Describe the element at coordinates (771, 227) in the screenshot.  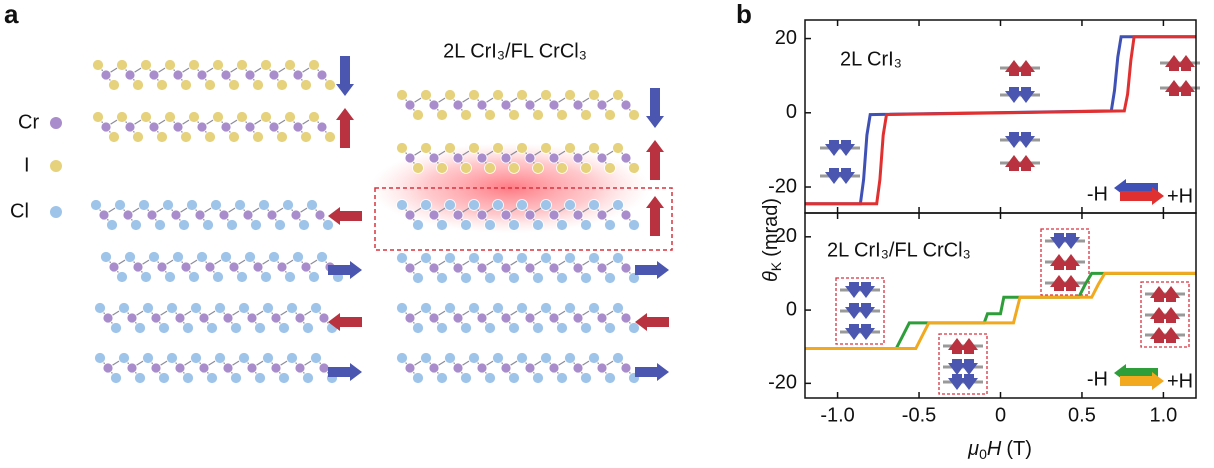
I see `y-unit: (mrad)` at that location.